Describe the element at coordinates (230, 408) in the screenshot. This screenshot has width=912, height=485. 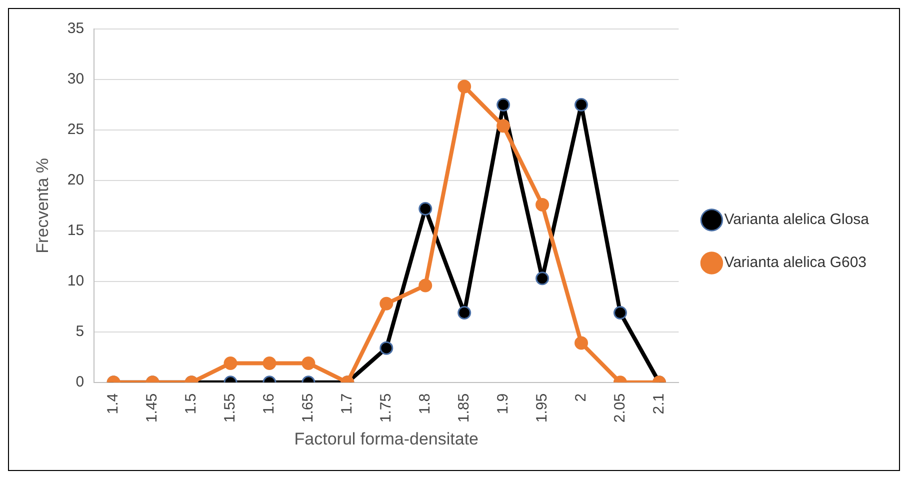
I see `x-tick-label: 1.55` at that location.